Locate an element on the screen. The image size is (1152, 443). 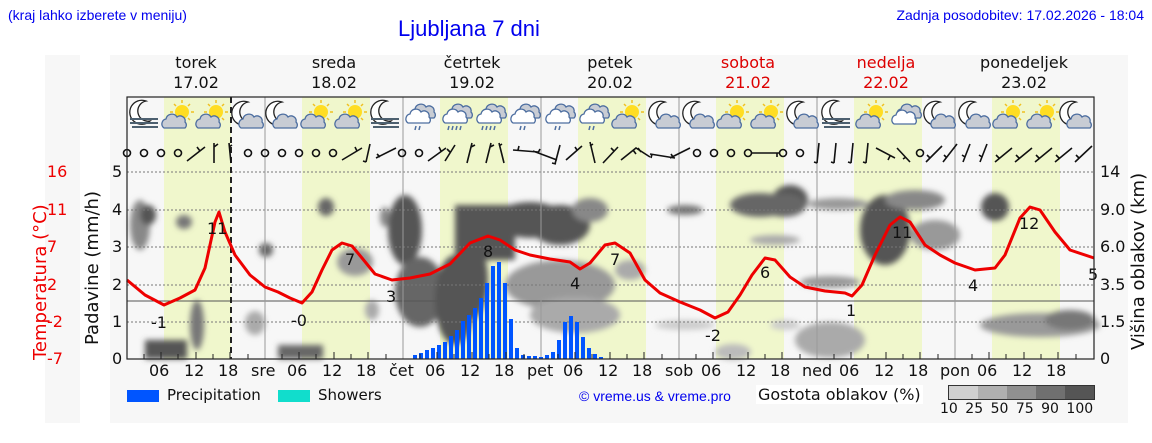
temp-label: 6 is located at coordinates (765, 272).